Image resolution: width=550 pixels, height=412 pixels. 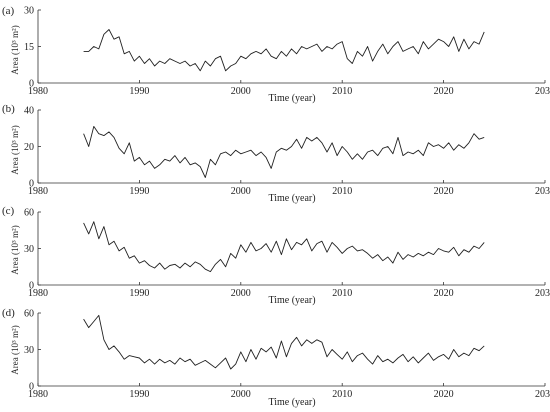 I want to click on y-axis-title-a: Area (10³ m²), so click(x=15, y=49).